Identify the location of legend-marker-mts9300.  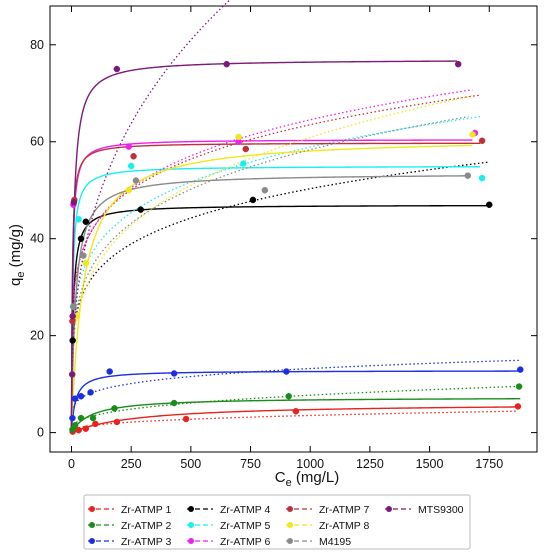
(389, 509).